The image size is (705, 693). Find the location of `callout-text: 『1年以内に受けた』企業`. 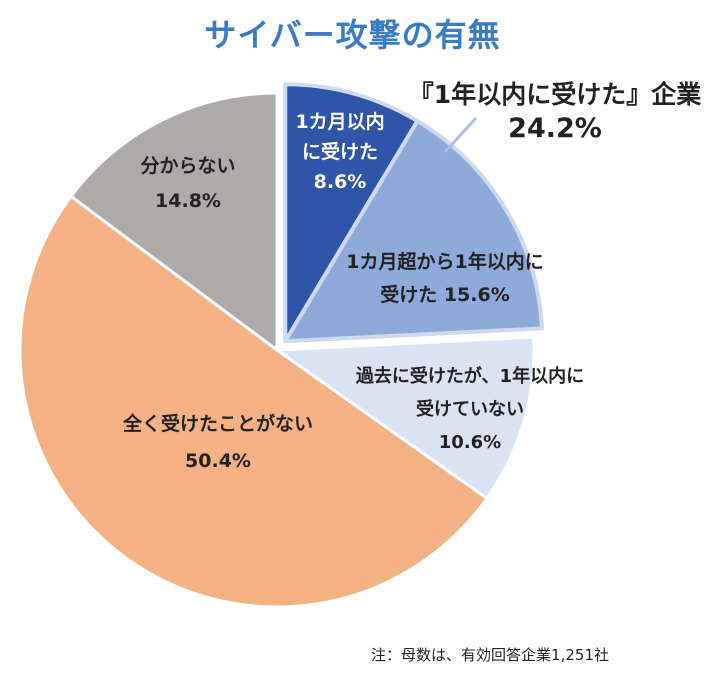

callout-text: 『1年以内に受けた』企業 is located at coordinates (555, 94).